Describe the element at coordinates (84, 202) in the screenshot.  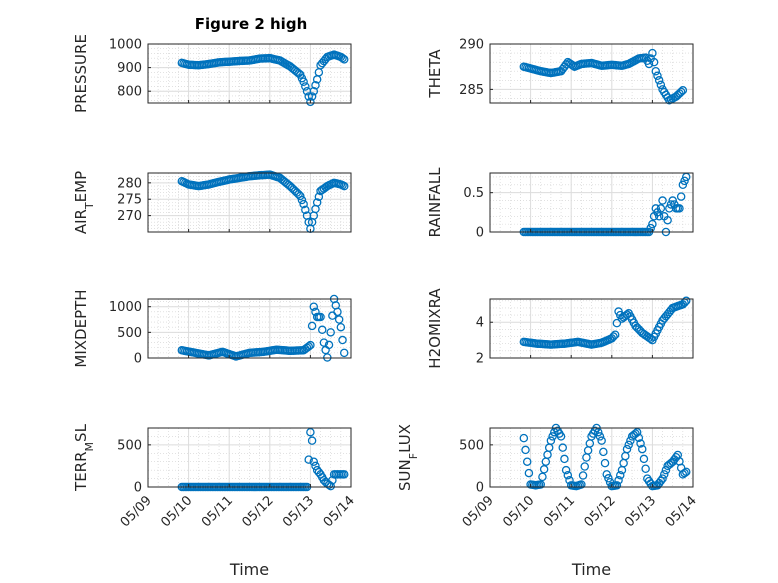
I see `y-axis-label: AIRTEMP` at that location.